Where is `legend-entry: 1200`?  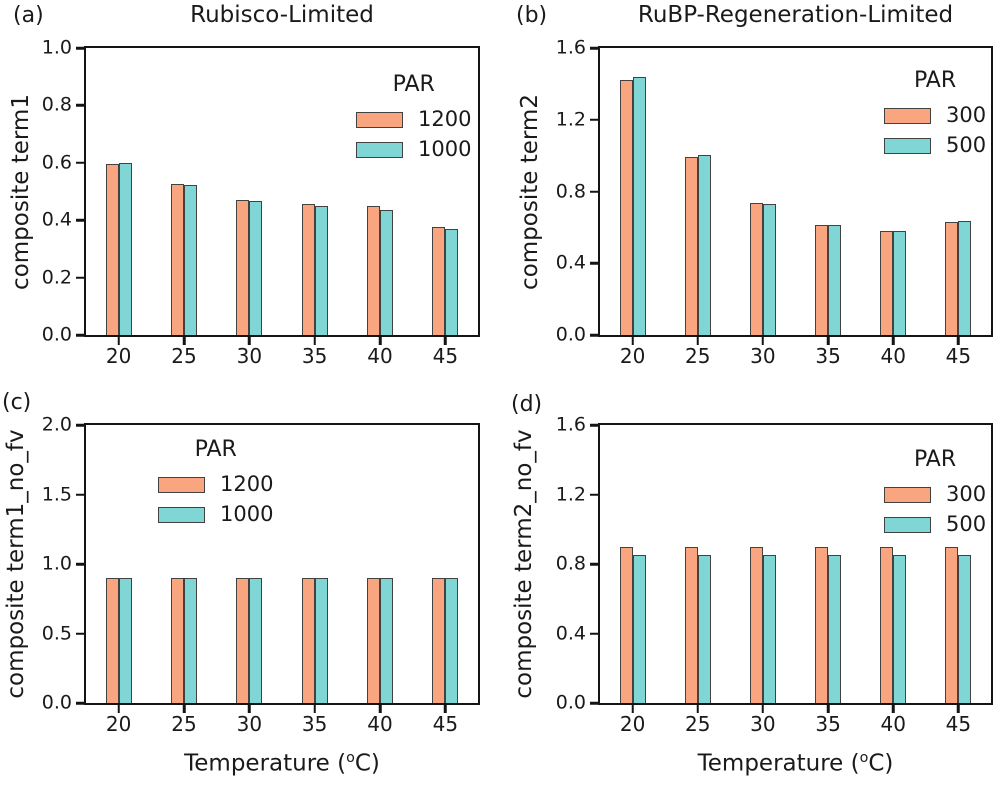 legend-entry: 1200 is located at coordinates (215, 484).